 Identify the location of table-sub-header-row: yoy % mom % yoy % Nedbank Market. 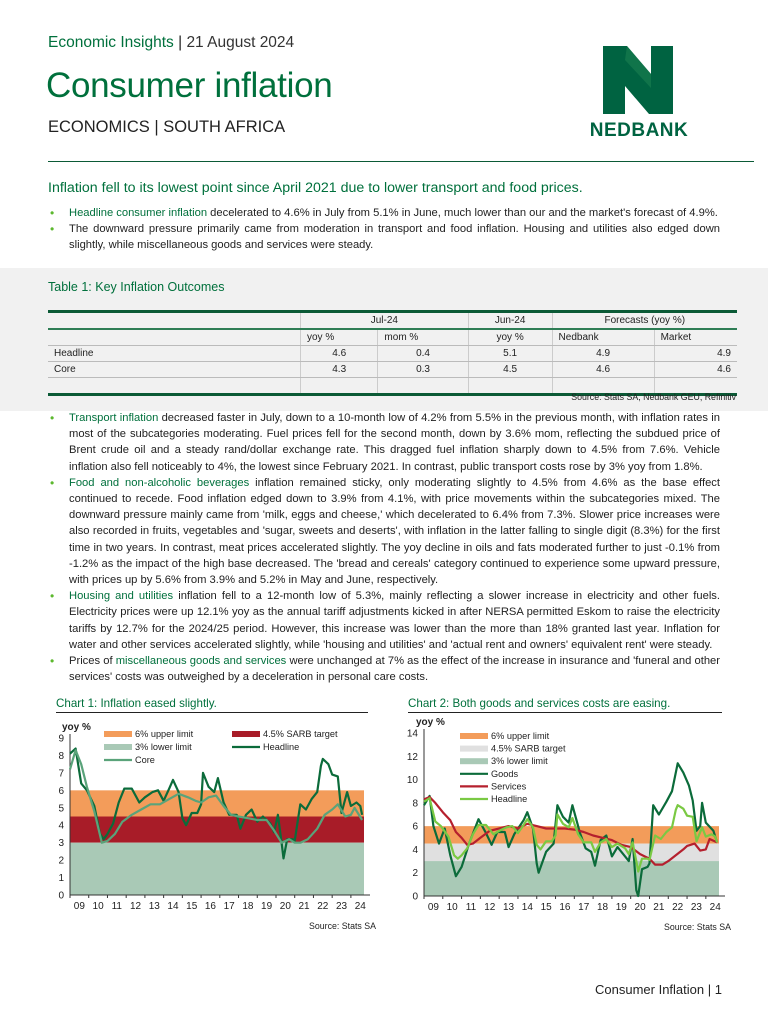
(392, 337).